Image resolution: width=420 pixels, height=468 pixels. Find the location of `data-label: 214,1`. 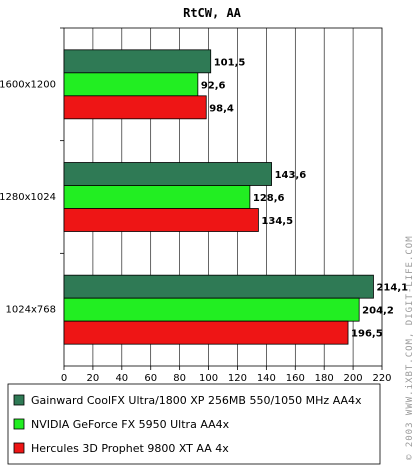

data-label: 214,1 is located at coordinates (392, 288).